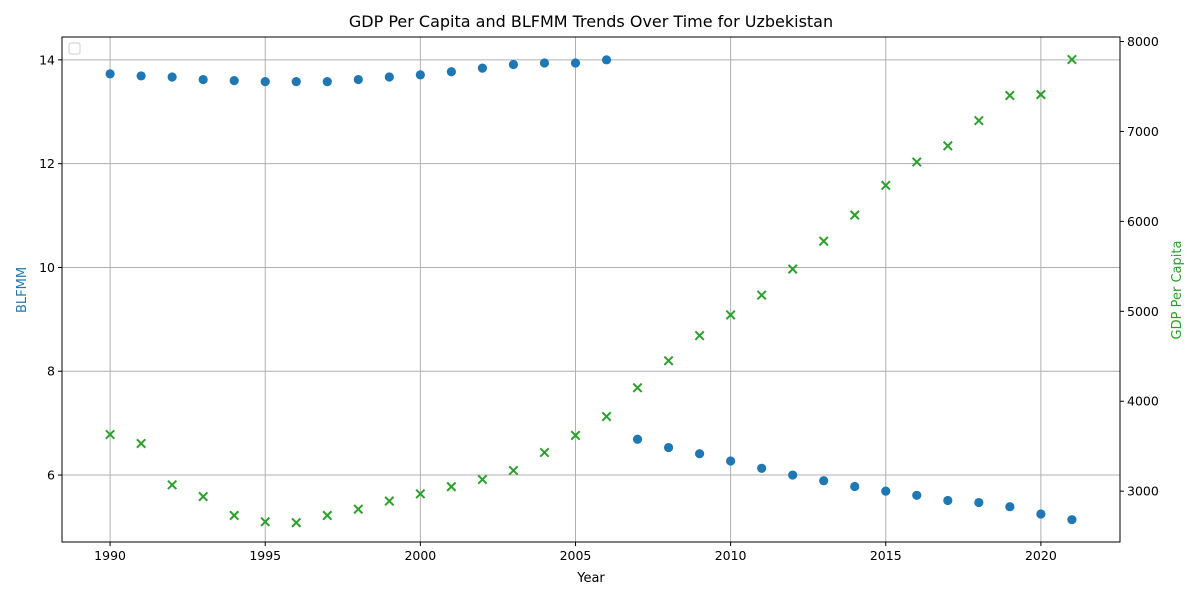  I want to click on y-left-tick-label: 12, so click(47, 163).